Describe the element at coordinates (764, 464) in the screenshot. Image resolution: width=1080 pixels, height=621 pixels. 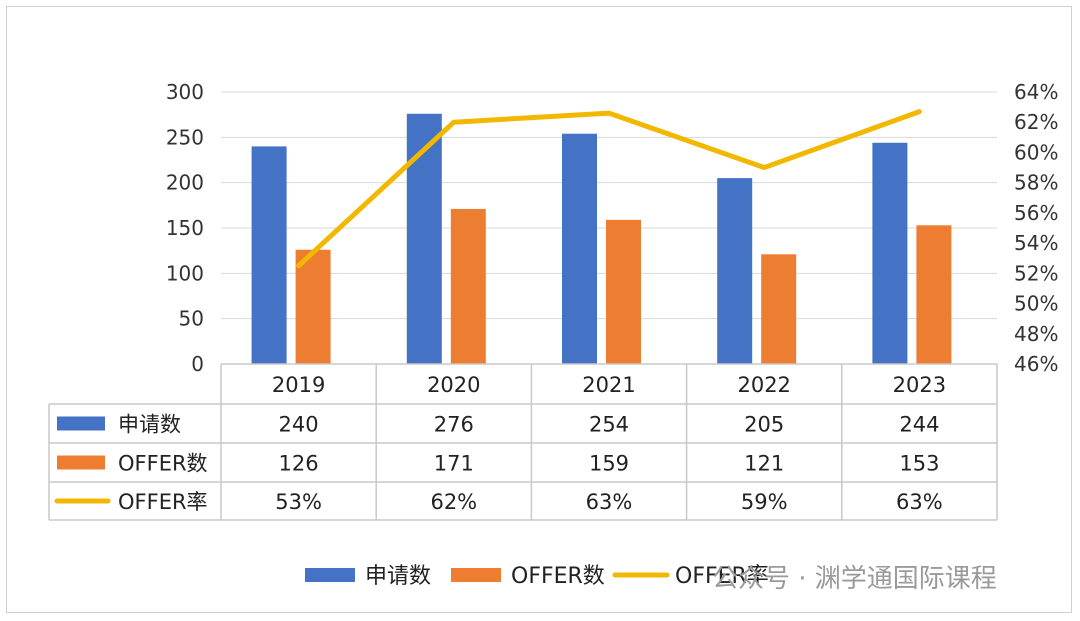
I see `table-cell-value: 121` at that location.